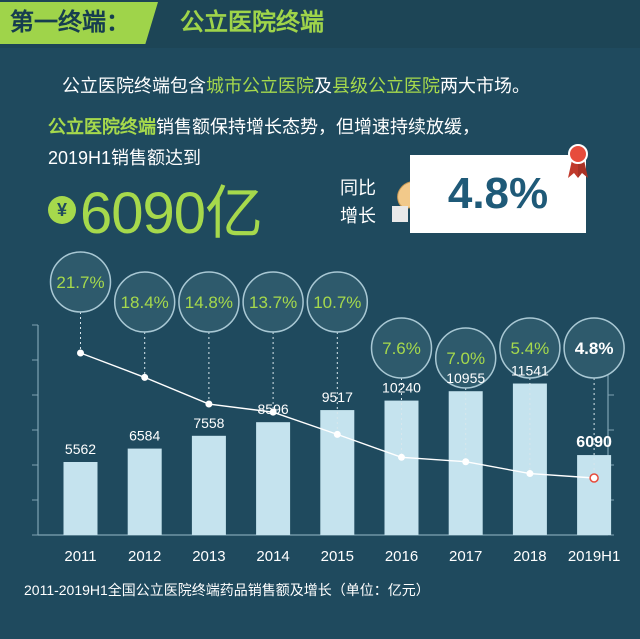 This screenshot has width=640, height=639. I want to click on bubble-2012, so click(144, 302).